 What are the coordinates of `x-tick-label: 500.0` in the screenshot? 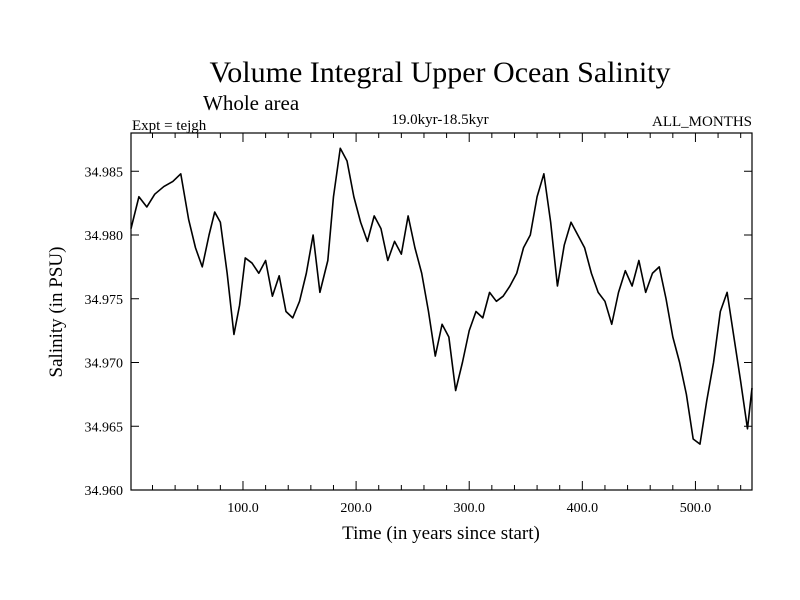 It's located at (696, 508).